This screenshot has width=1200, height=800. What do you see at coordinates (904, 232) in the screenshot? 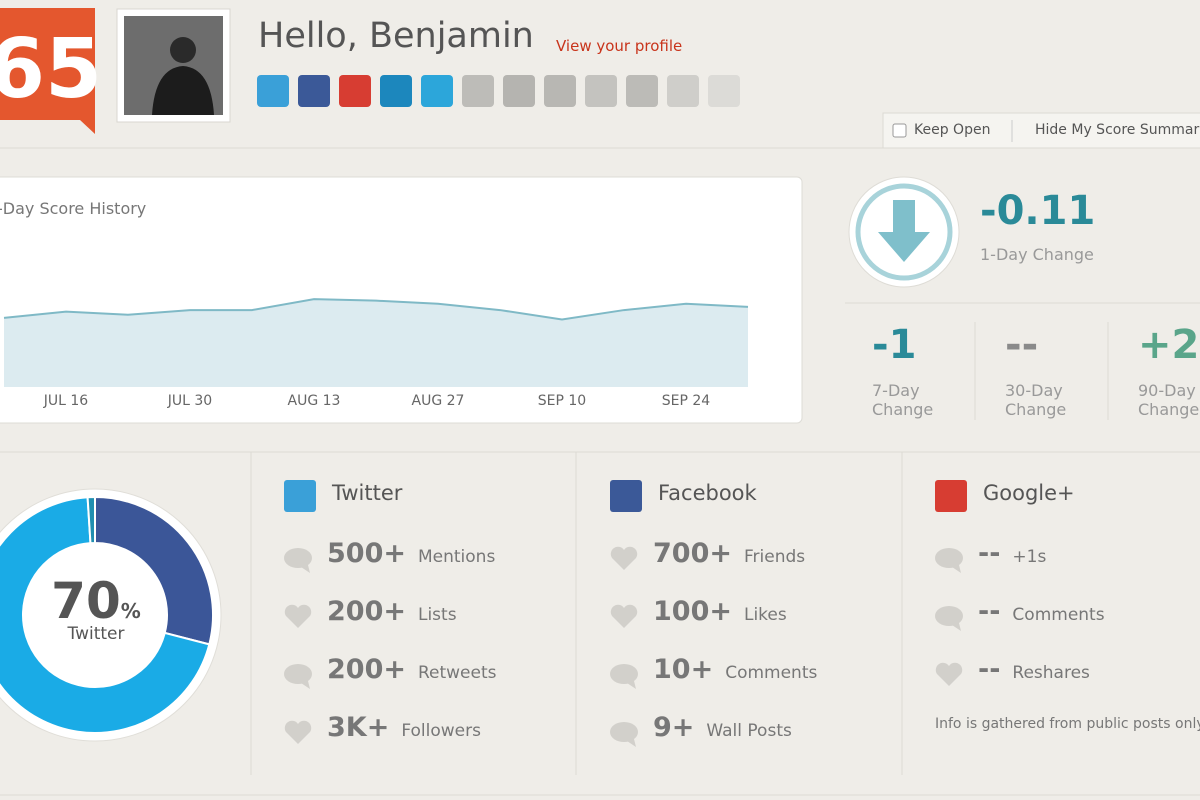
I see `change-ring` at bounding box center [904, 232].